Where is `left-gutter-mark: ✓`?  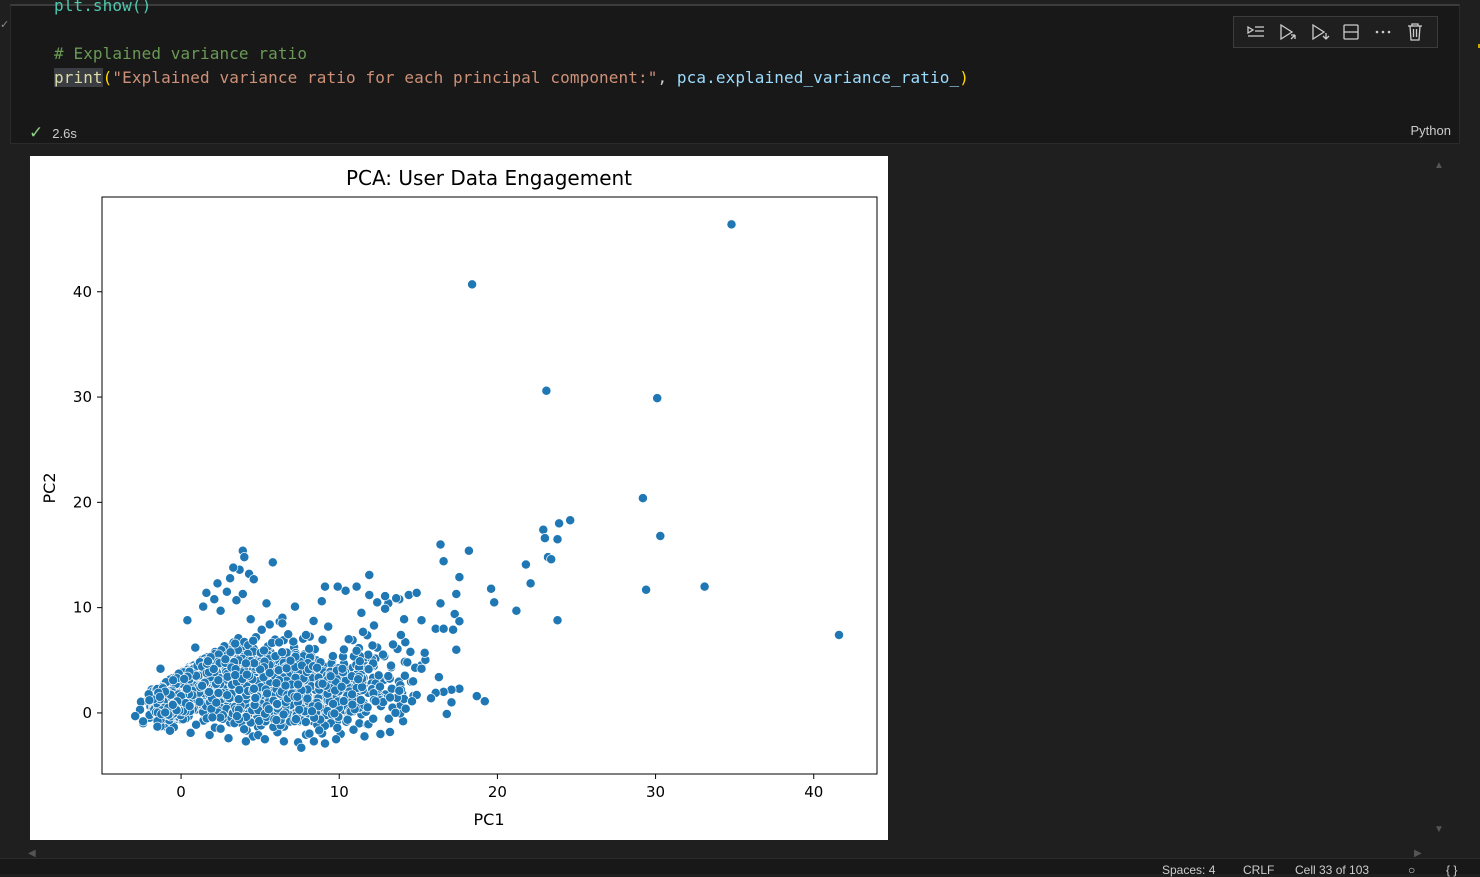 left-gutter-mark: ✓ is located at coordinates (5, 25).